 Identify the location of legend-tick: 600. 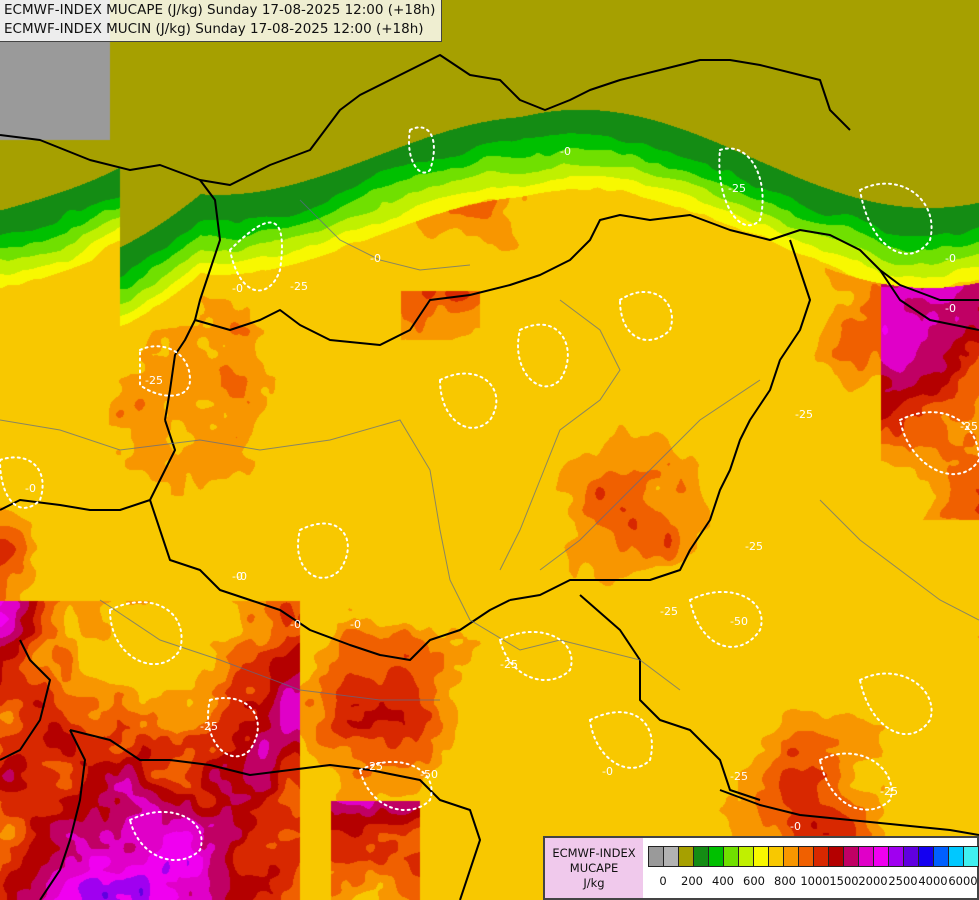
(754, 881).